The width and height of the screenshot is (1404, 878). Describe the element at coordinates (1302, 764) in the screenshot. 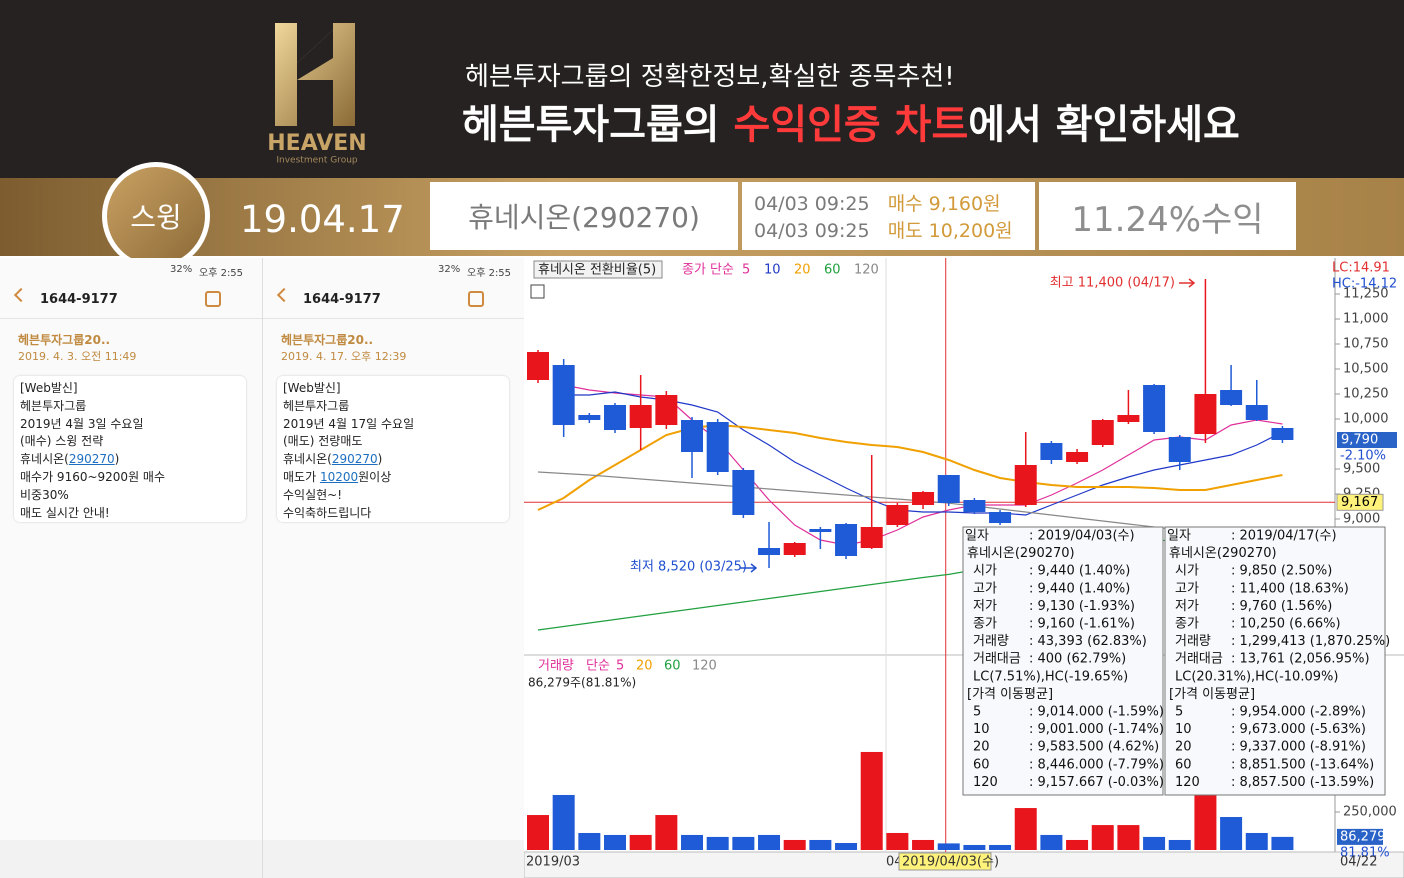

I see `tooltip-value: : 8,851.500 (-13.64%)` at that location.